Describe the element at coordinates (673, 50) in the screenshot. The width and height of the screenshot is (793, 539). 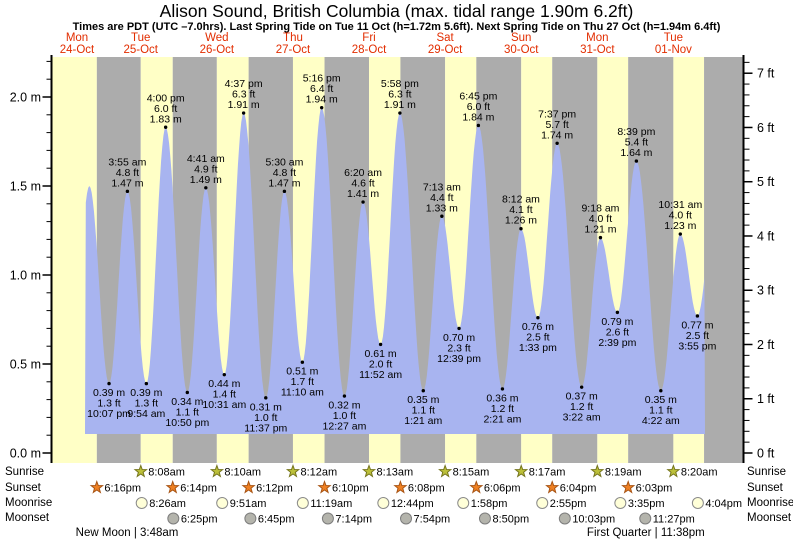
I see `day-label-date: 01-Nov` at that location.